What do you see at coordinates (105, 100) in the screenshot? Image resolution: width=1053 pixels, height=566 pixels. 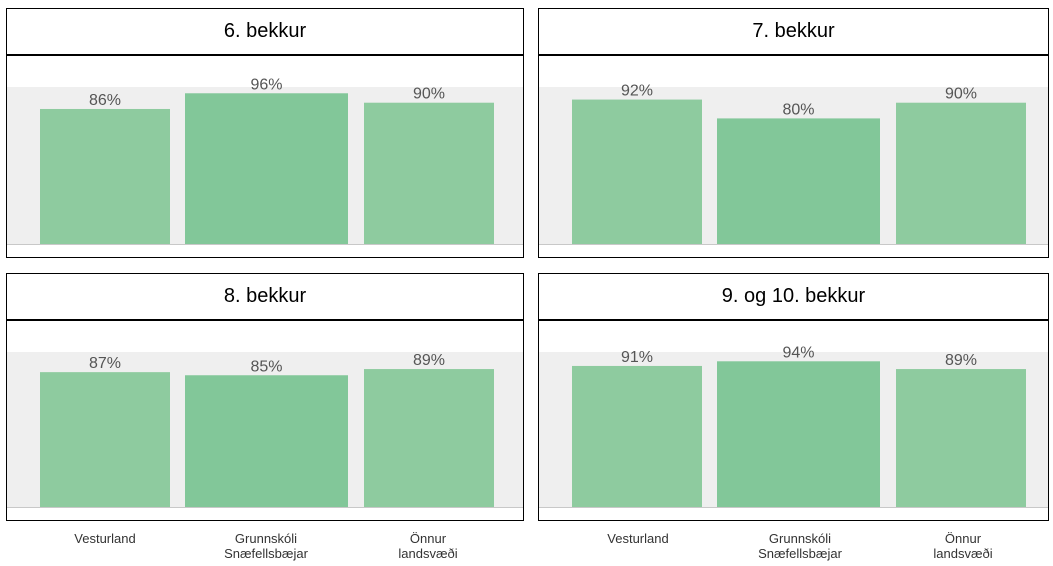 I see `data-label: 86%` at bounding box center [105, 100].